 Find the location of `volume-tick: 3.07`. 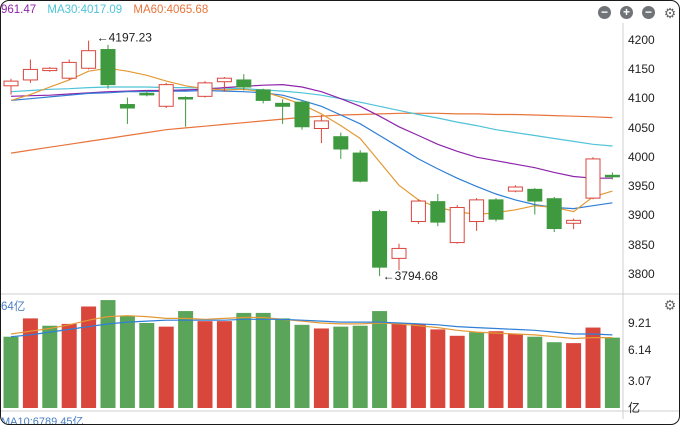

volume-tick: 3.07 is located at coordinates (640, 381).